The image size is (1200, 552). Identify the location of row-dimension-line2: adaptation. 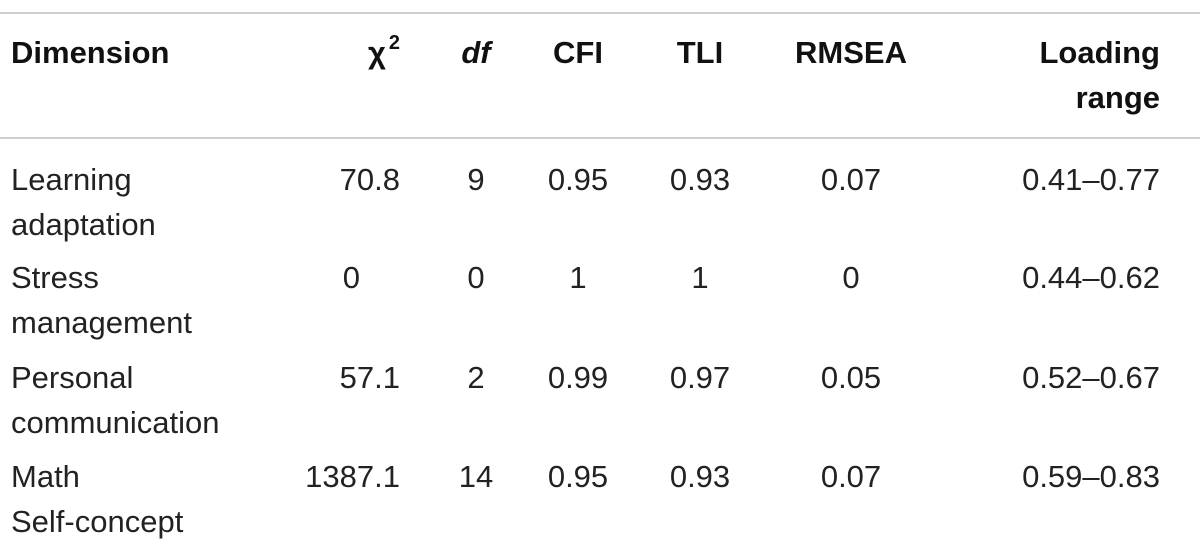
(83, 224).